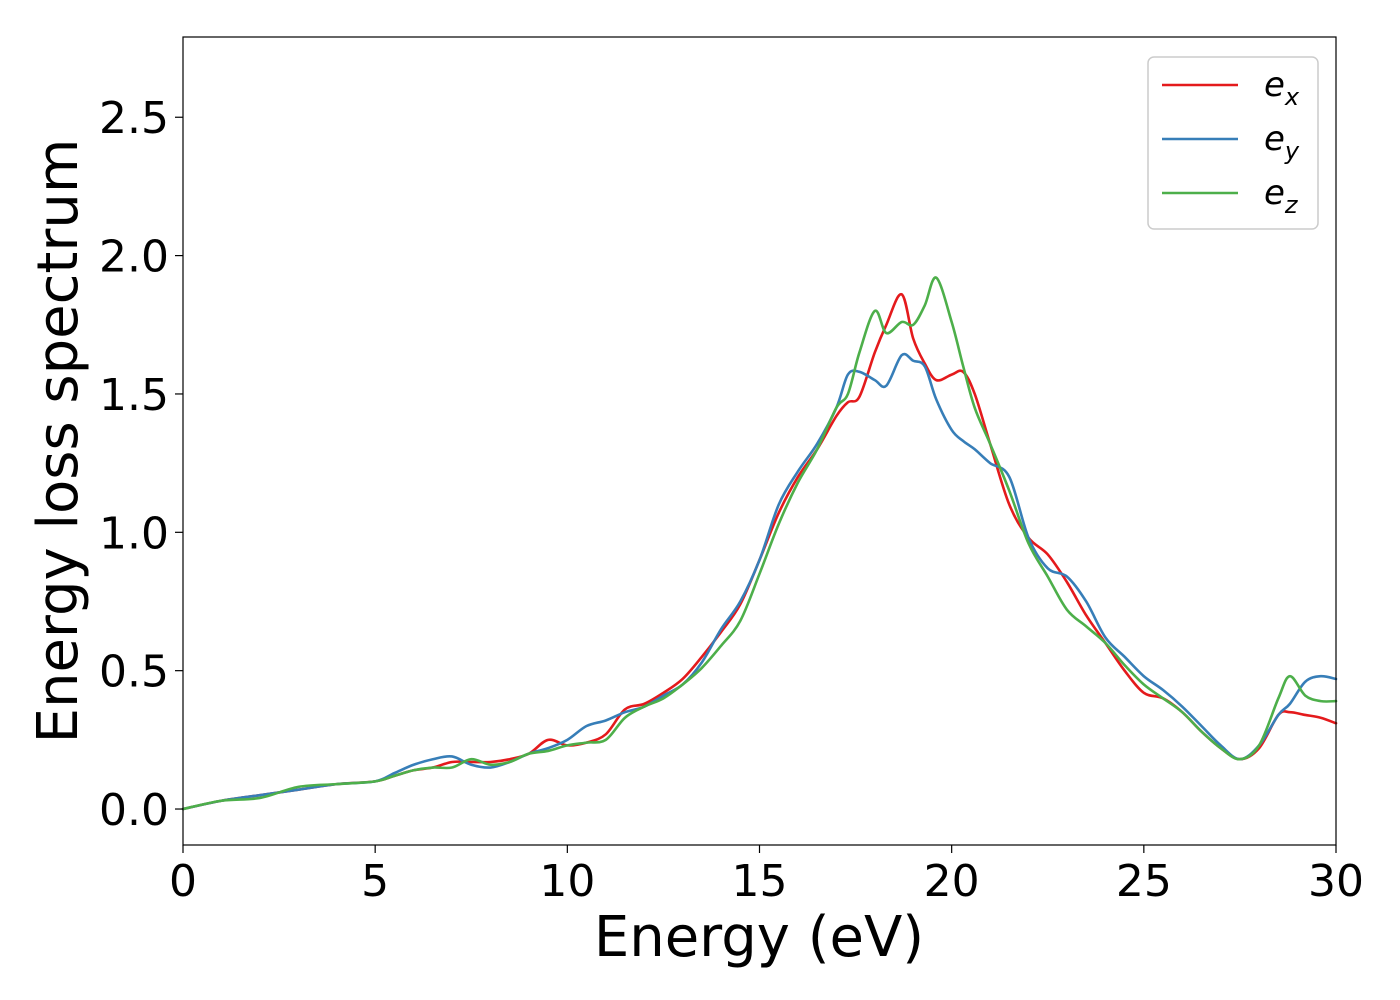 This screenshot has width=1400, height=1000. Describe the element at coordinates (1233, 143) in the screenshot. I see `legend-box` at that location.